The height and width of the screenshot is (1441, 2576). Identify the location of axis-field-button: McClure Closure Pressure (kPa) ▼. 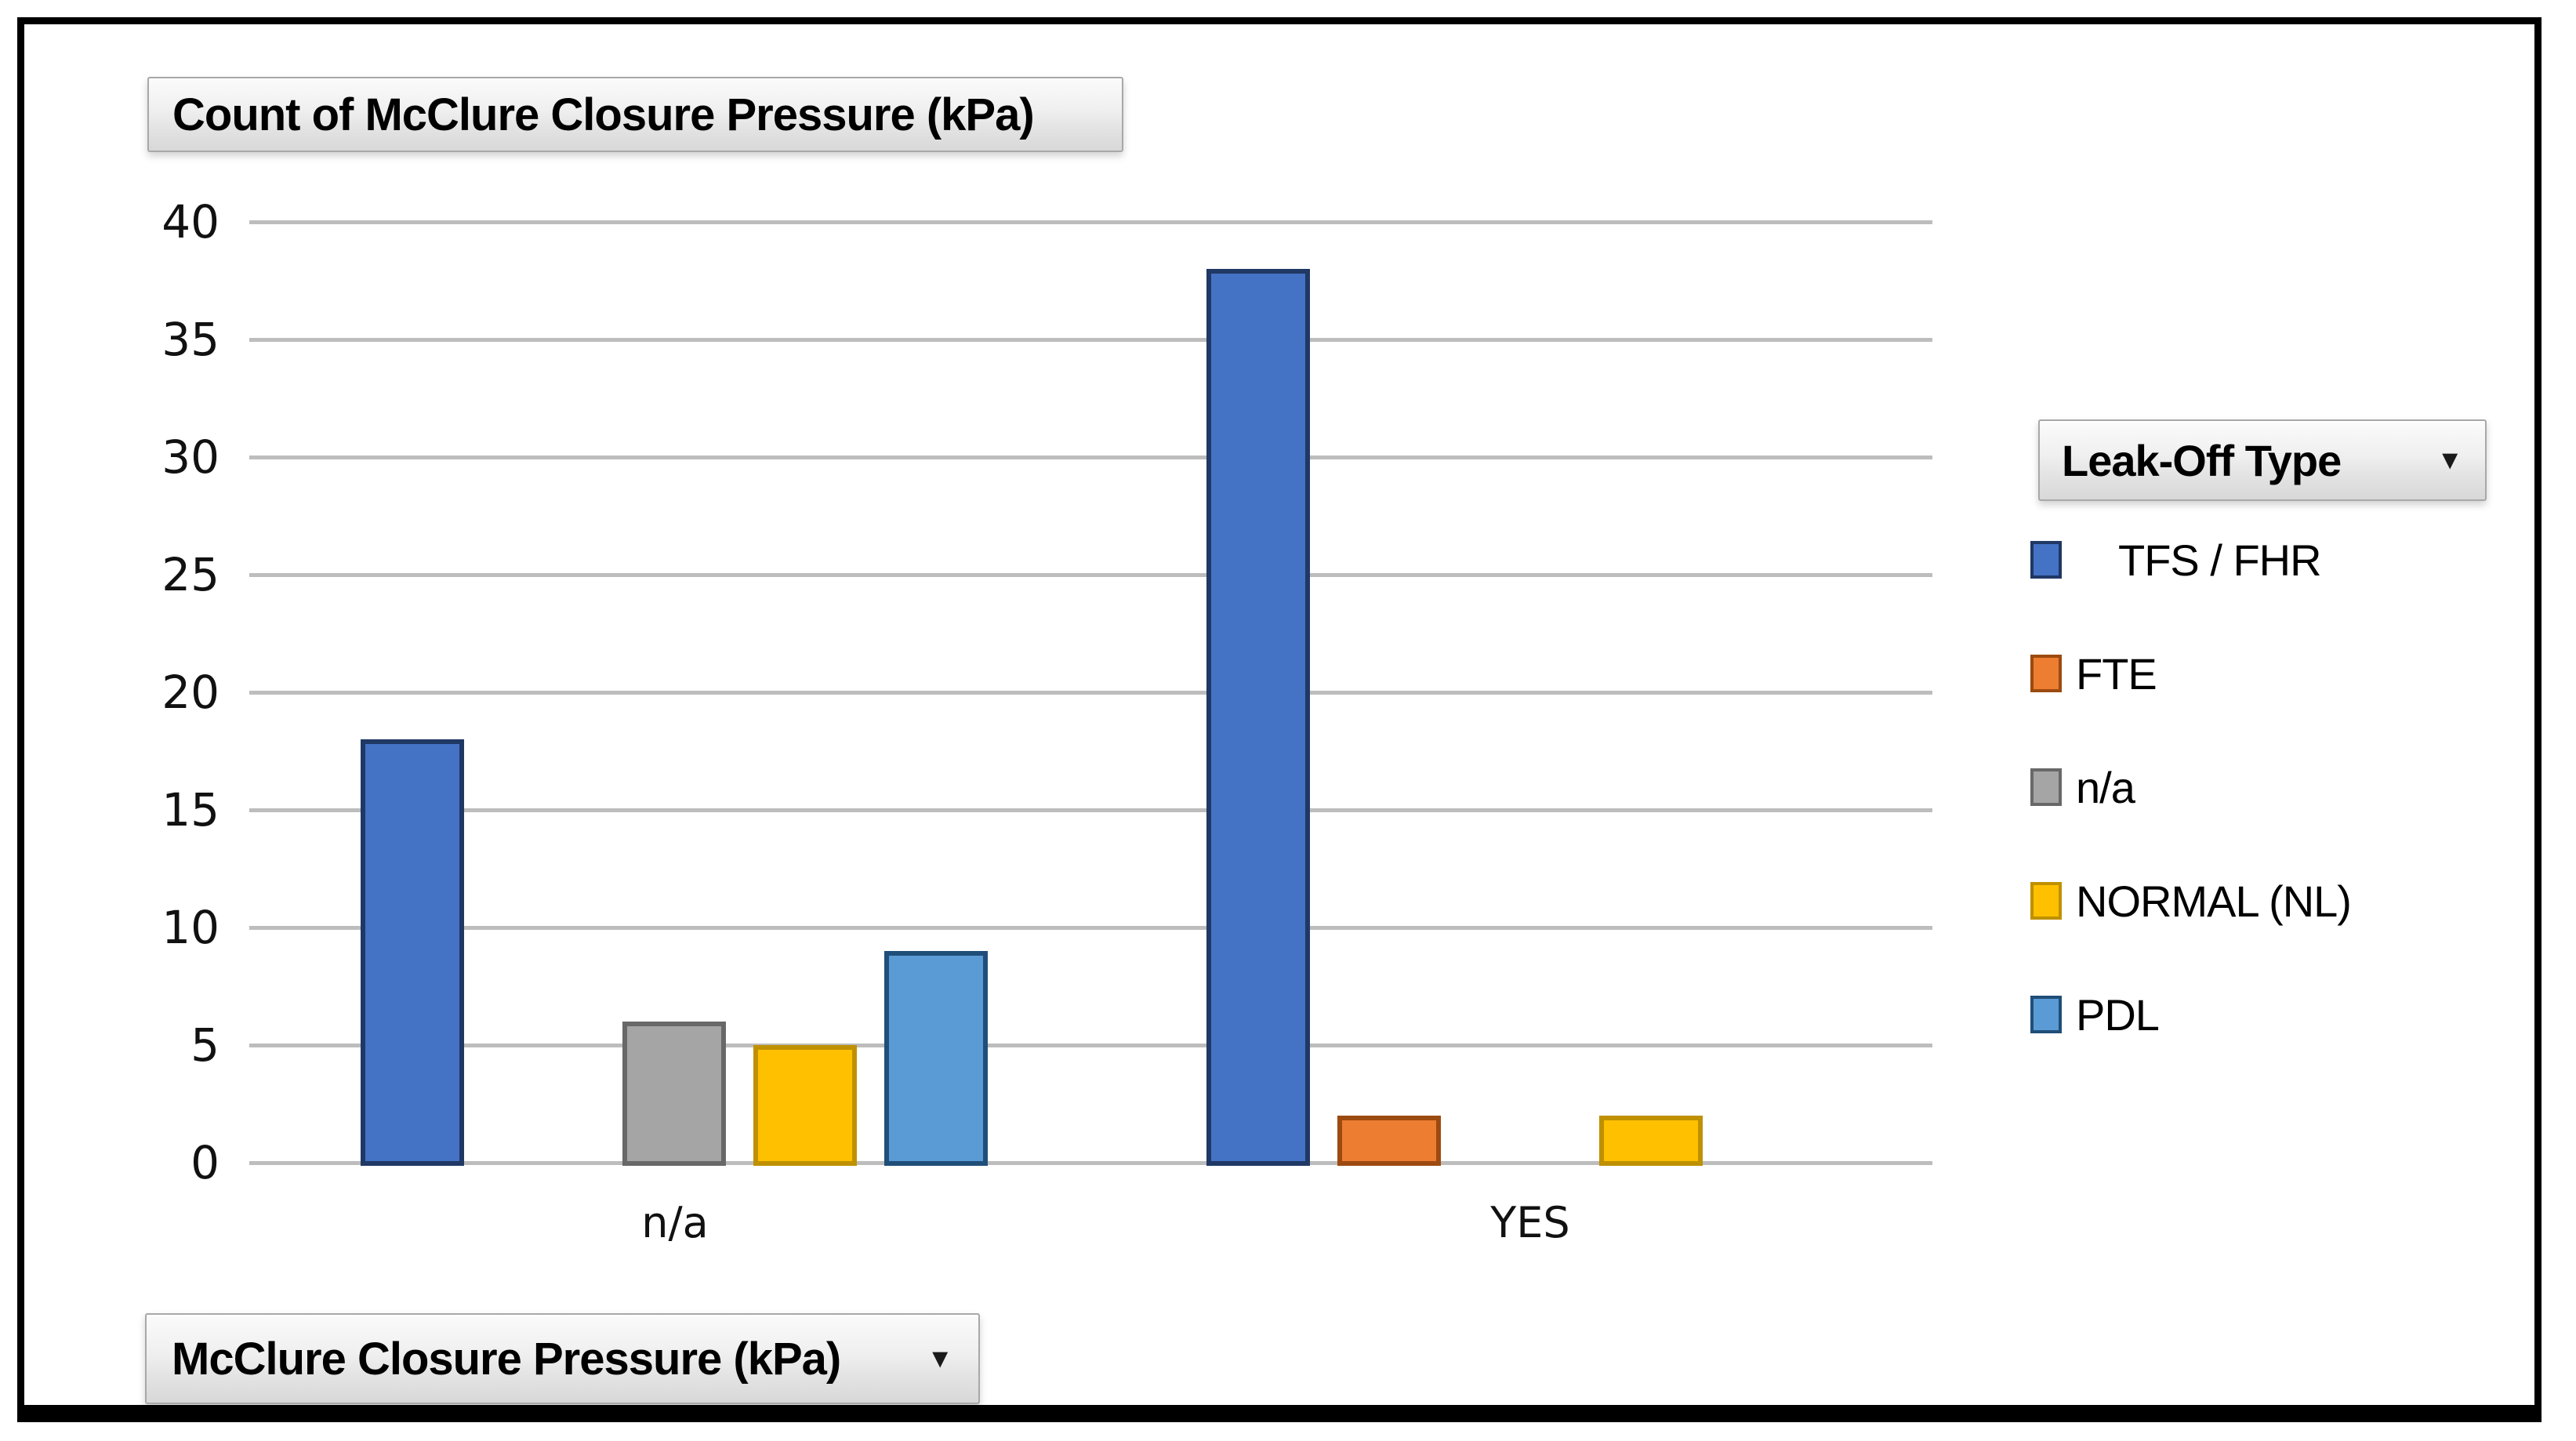
(563, 1358).